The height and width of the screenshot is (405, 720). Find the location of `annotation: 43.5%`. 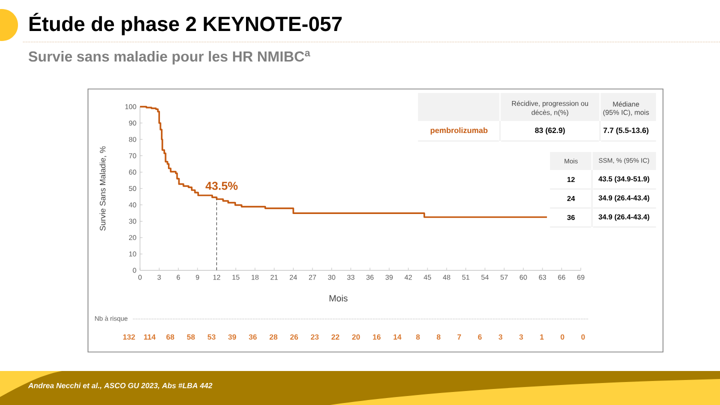

annotation: 43.5% is located at coordinates (222, 186).